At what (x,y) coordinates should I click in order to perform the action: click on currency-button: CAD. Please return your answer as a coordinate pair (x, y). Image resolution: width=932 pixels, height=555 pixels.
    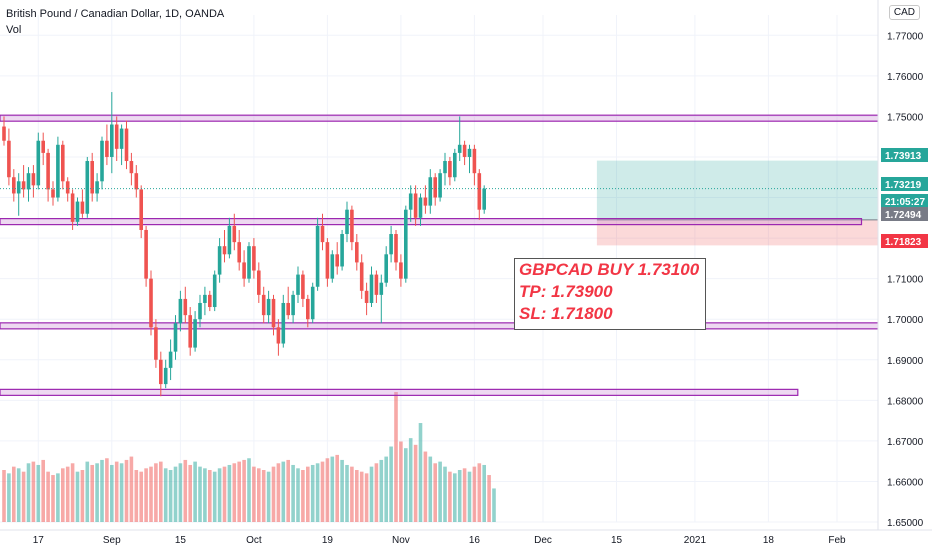
    Looking at the image, I should click on (904, 12).